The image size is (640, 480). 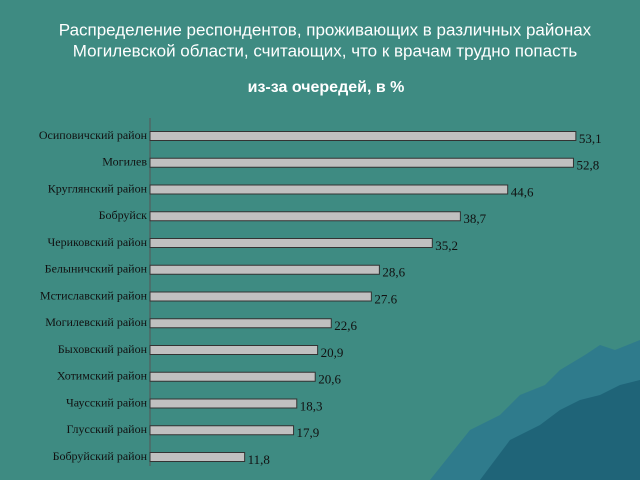 I want to click on category-label: Хотимский район, so click(x=102, y=376).